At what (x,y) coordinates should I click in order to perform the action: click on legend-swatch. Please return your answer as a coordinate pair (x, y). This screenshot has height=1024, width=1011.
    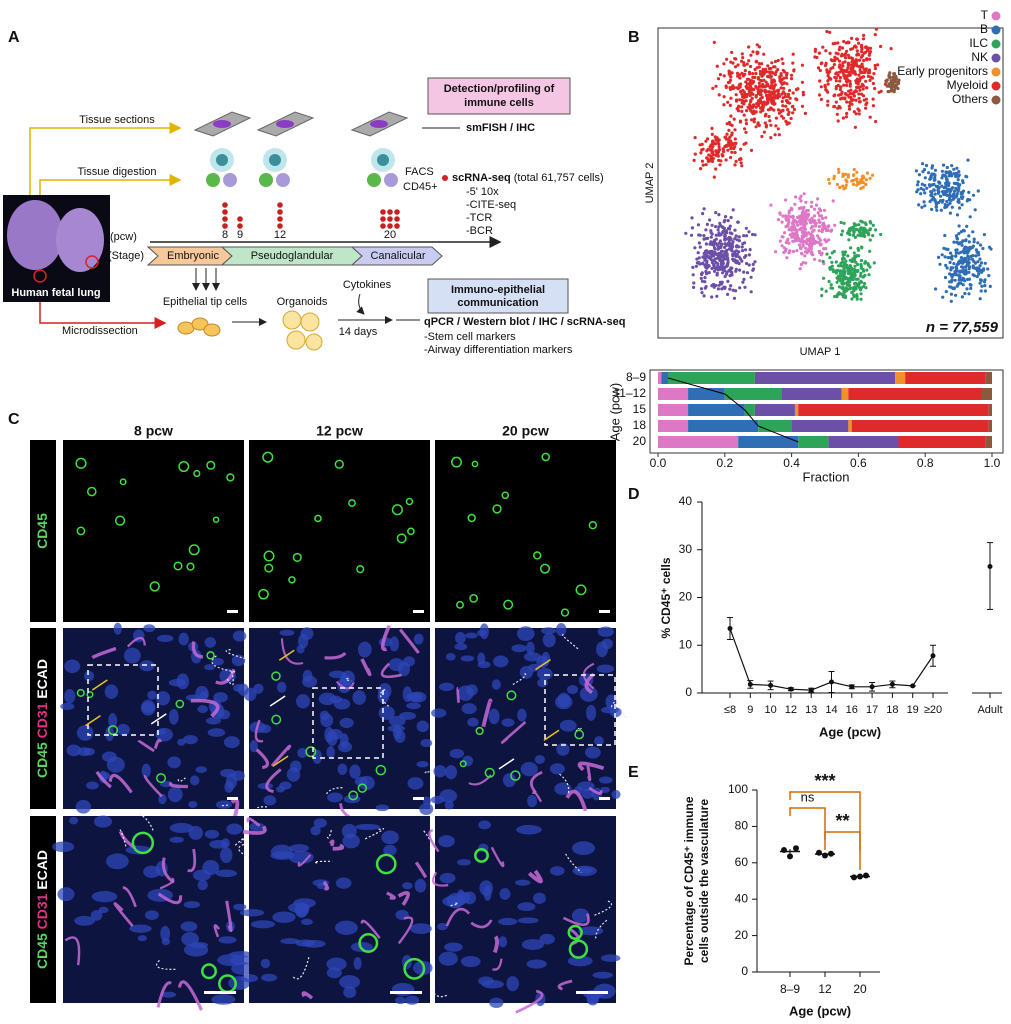
    Looking at the image, I should click on (996, 86).